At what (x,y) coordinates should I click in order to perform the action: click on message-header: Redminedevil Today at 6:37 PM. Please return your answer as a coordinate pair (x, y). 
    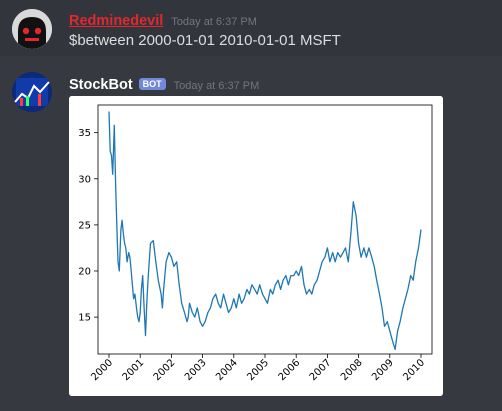
    Looking at the image, I should click on (163, 19).